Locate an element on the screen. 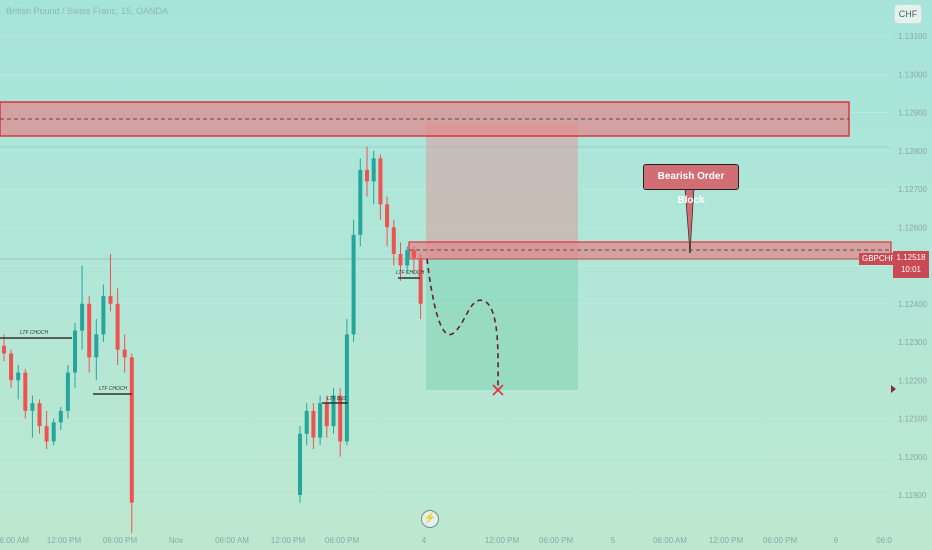  bos-label: LTF BoS is located at coordinates (337, 399).